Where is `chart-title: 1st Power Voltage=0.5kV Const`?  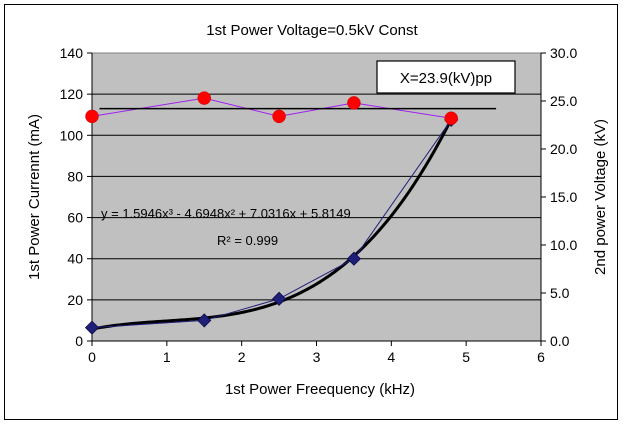 chart-title: 1st Power Voltage=0.5kV Const is located at coordinates (312, 30).